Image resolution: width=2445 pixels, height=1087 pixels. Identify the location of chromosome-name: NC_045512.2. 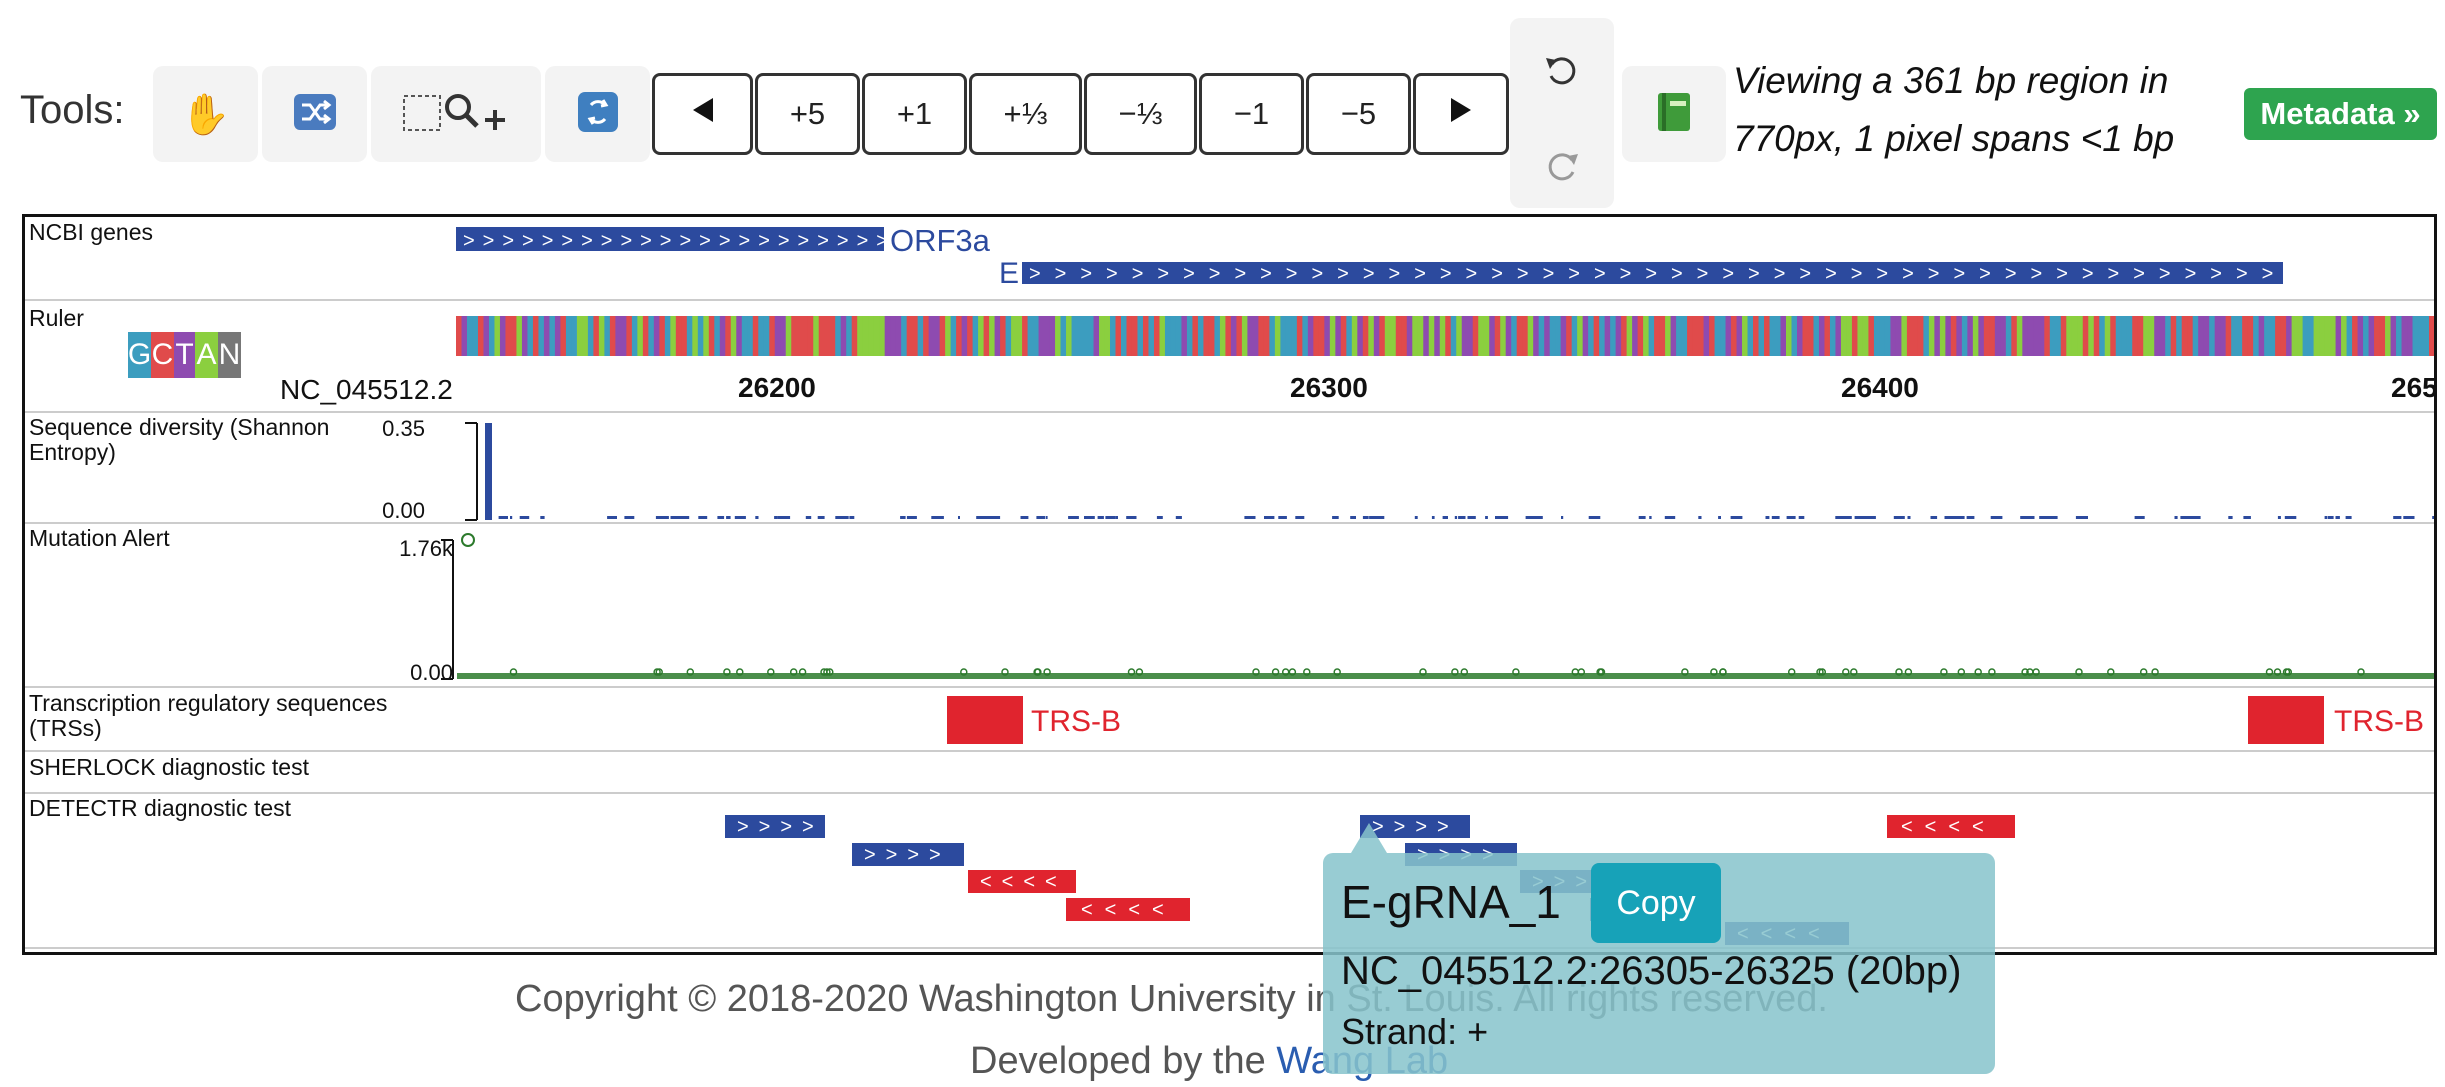
(366, 389).